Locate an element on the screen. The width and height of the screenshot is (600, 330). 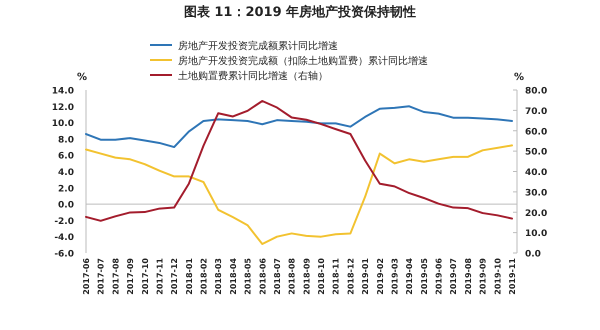
x-tick-label: 2019-04 is located at coordinates (409, 276).